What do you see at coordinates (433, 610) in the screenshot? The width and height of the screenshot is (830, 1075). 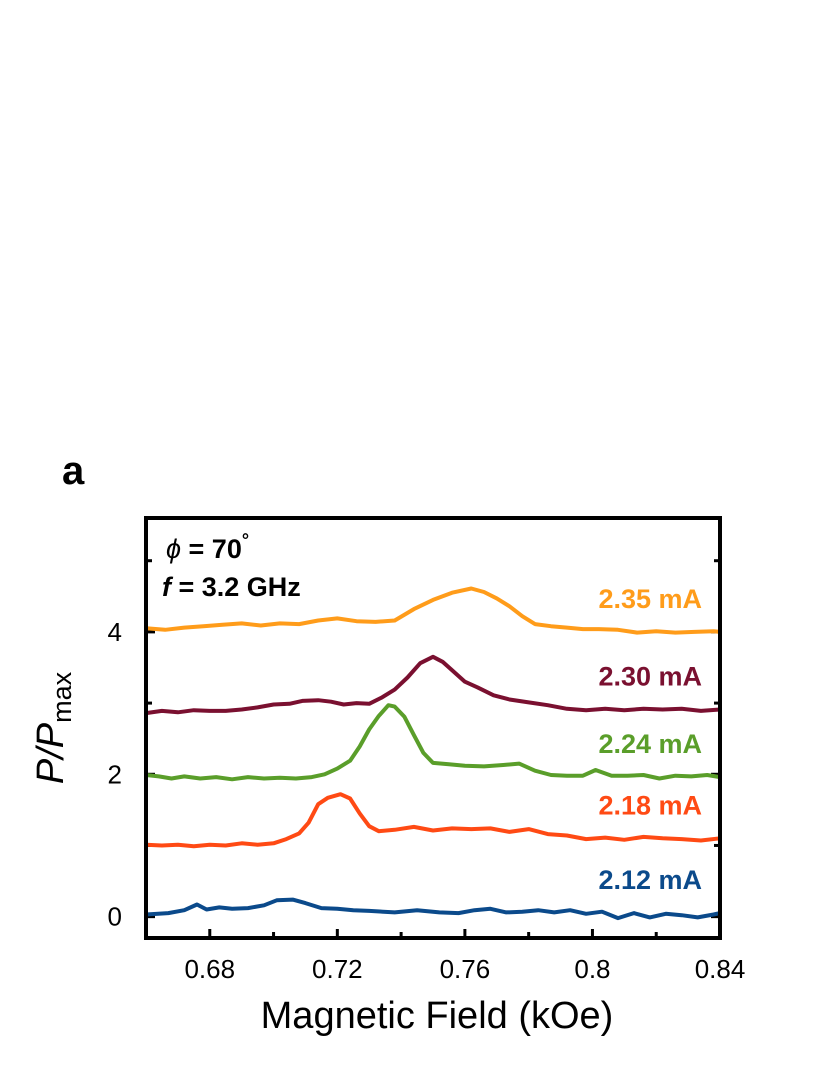 I see `series-line-2-35-ma` at bounding box center [433, 610].